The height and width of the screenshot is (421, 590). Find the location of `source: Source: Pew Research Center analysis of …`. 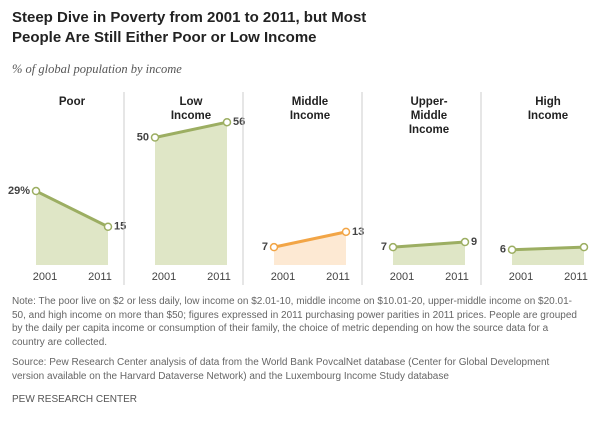

source: Source: Pew Research Center analysis of … is located at coordinates (281, 369).